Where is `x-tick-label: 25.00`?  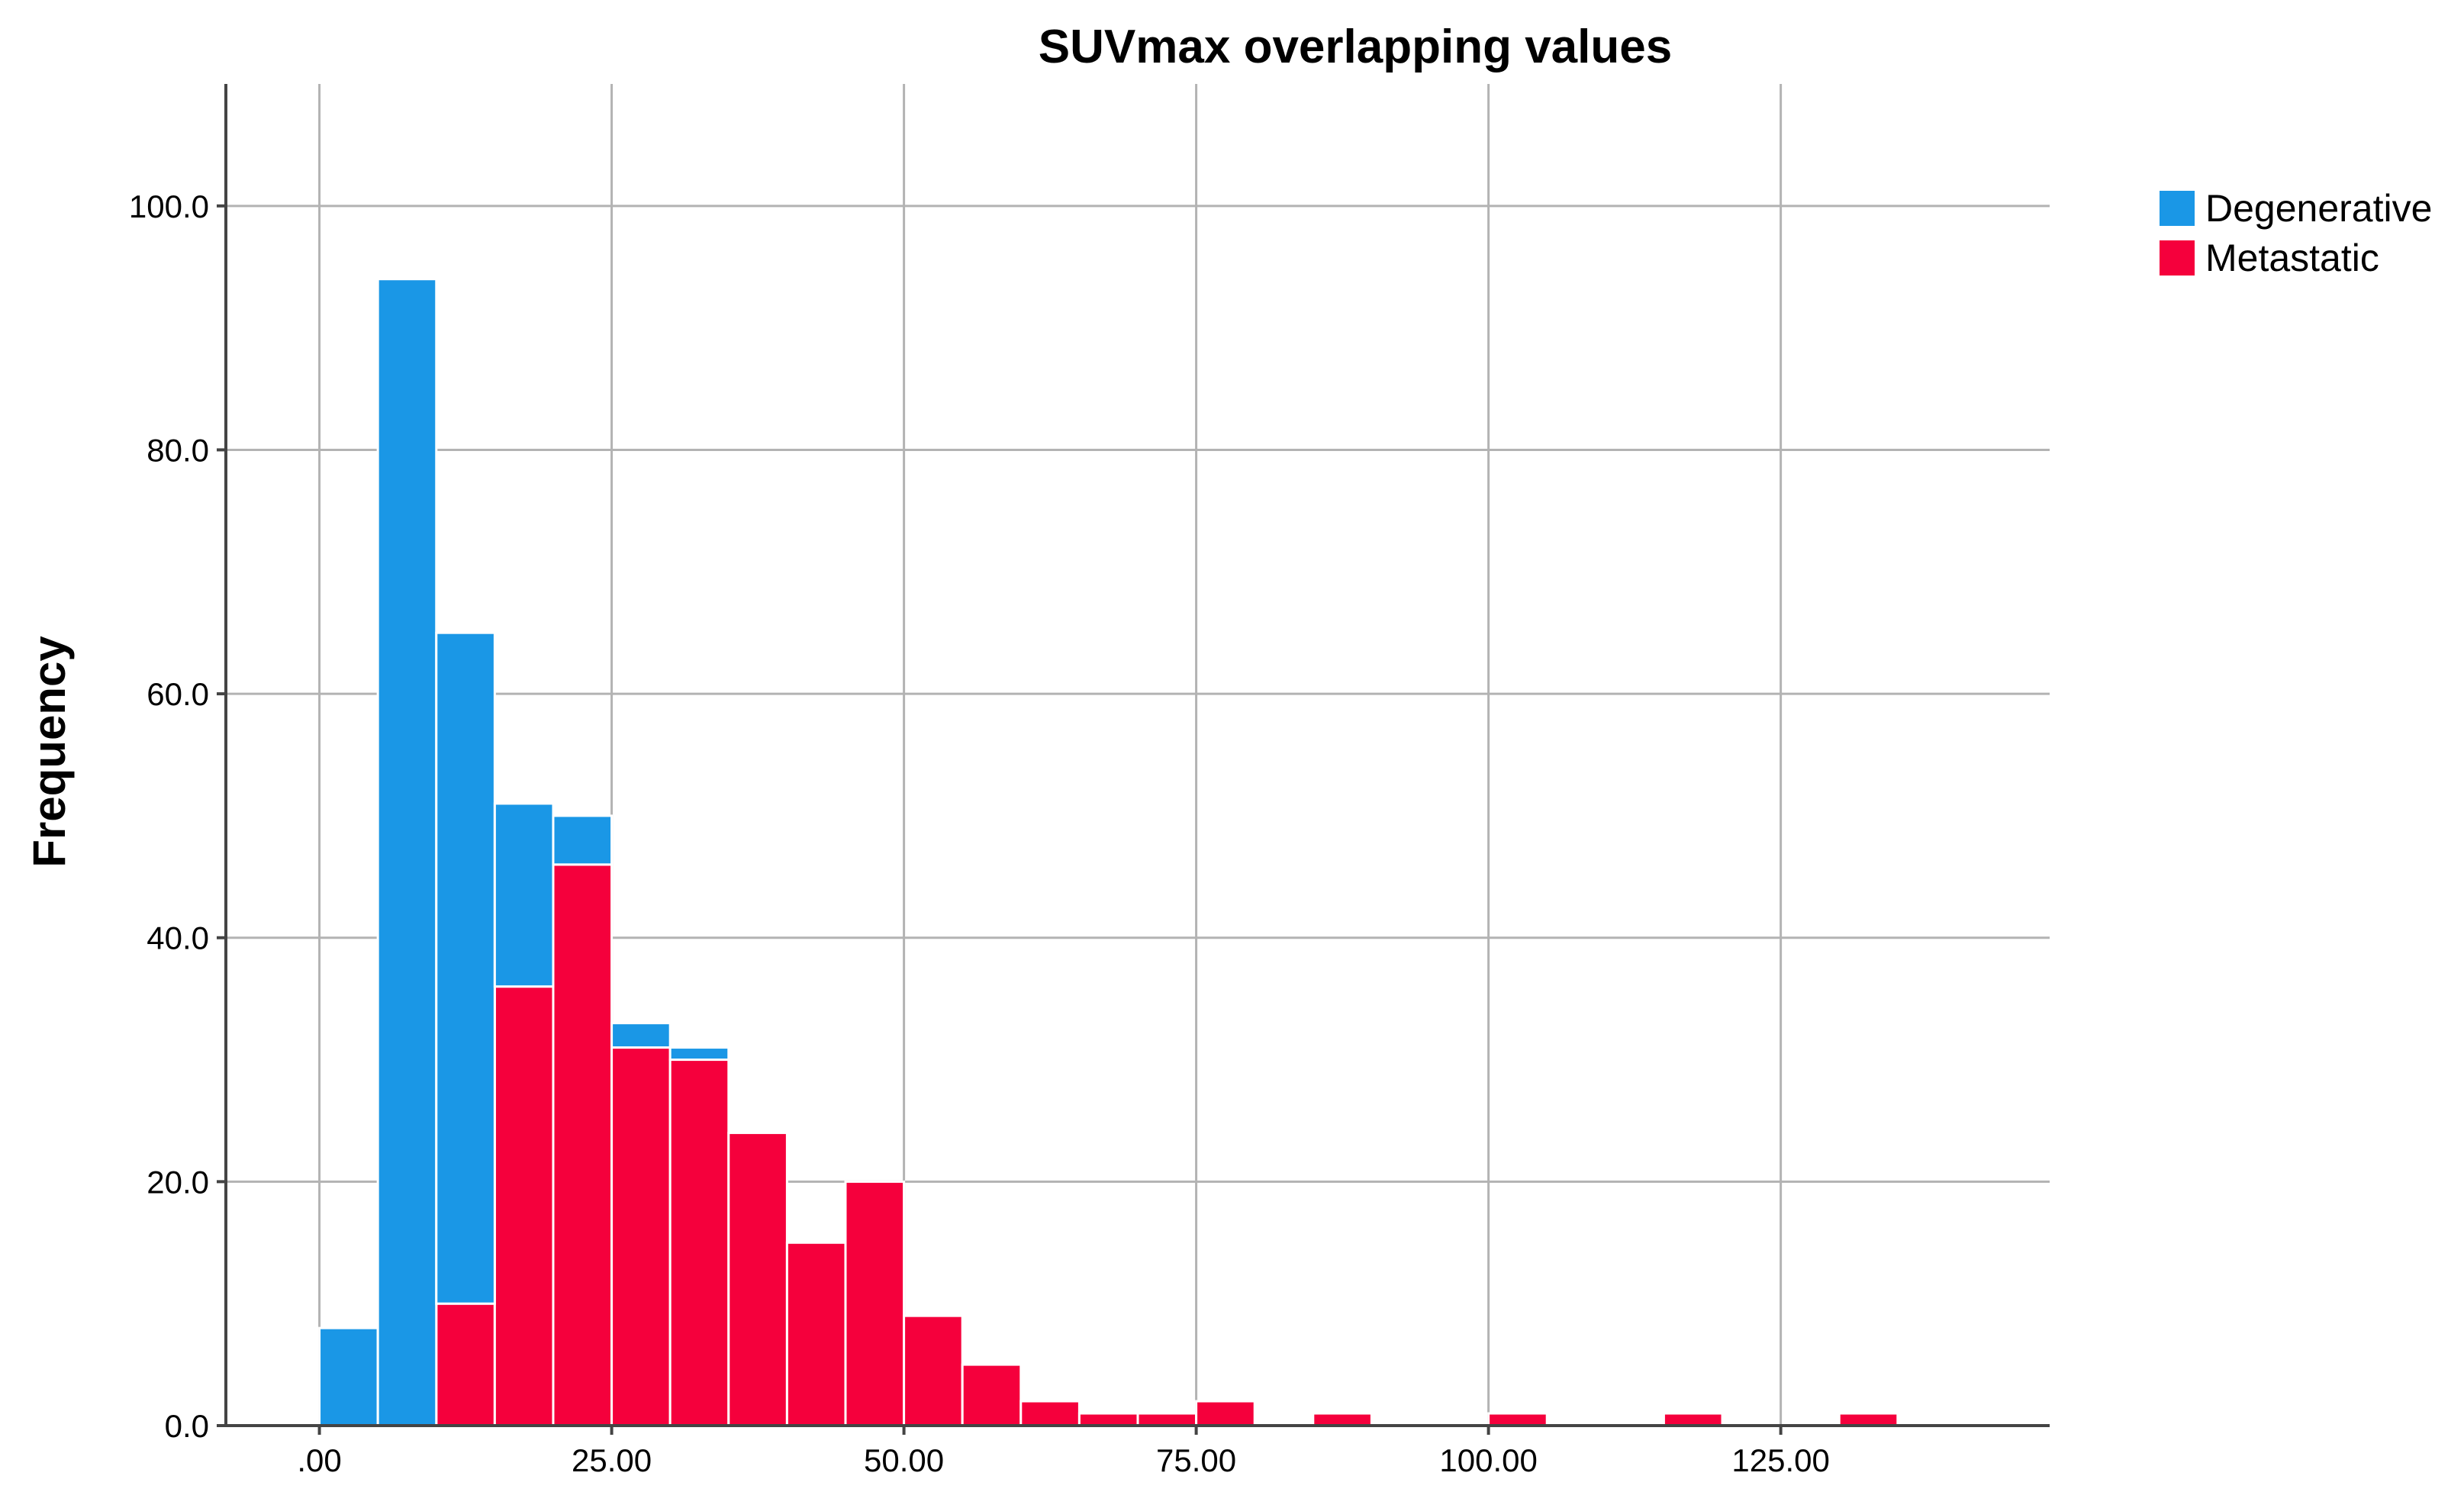 x-tick-label: 25.00 is located at coordinates (612, 1460).